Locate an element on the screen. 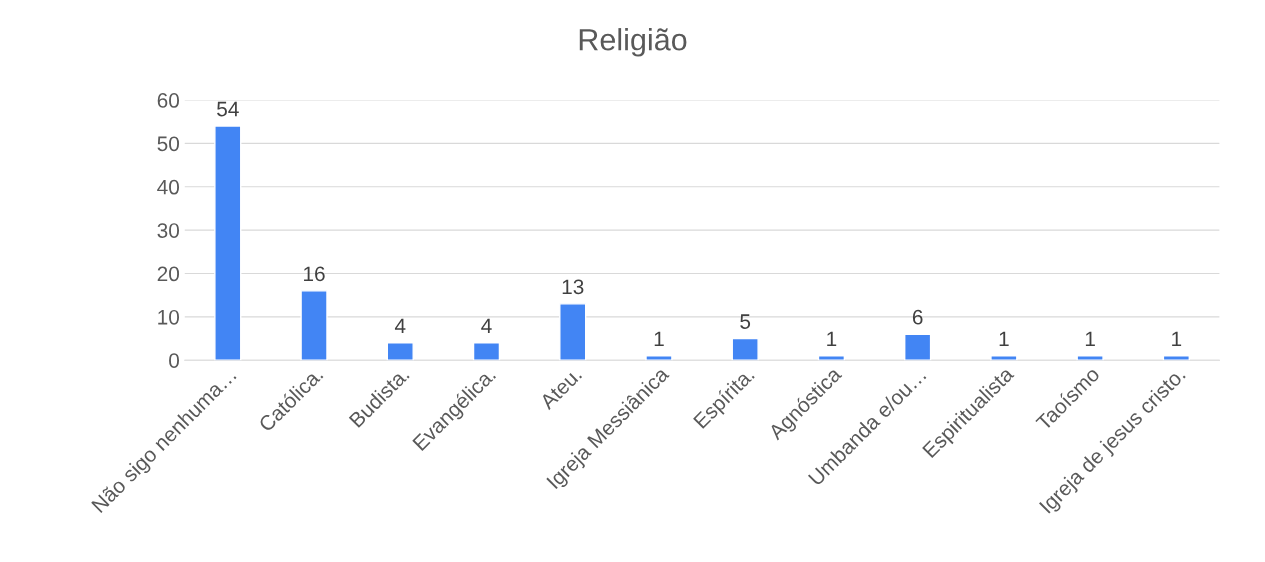  data-label: 16 is located at coordinates (314, 274).